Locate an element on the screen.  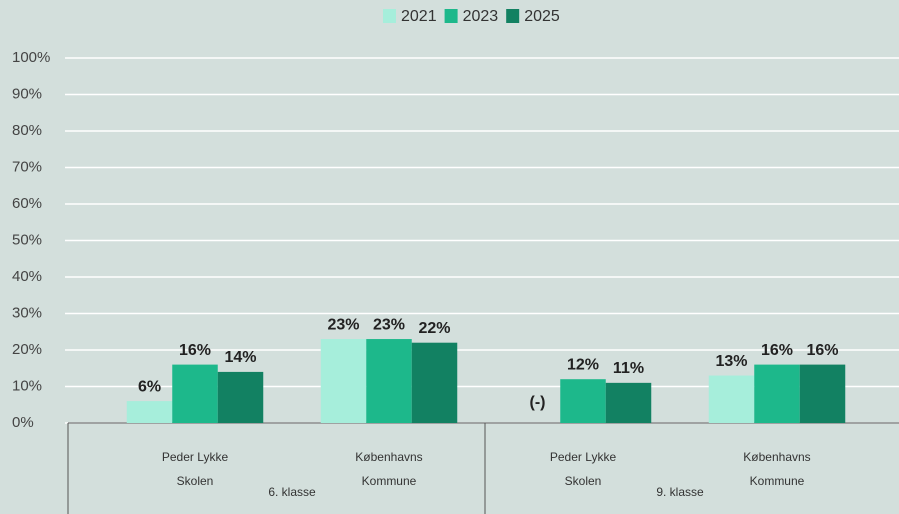
value-label: 12% is located at coordinates (583, 364).